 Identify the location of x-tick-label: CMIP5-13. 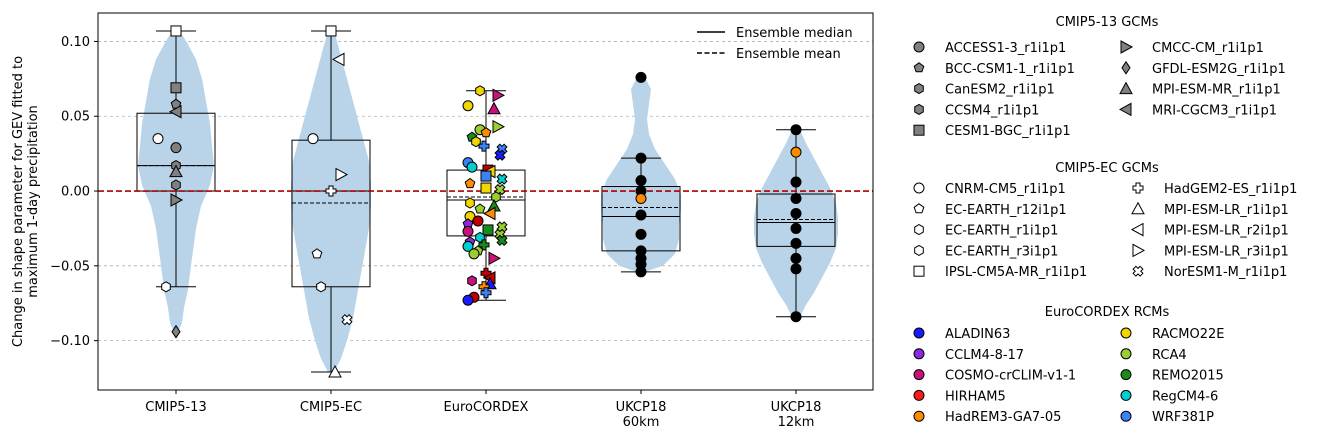
(175, 407).